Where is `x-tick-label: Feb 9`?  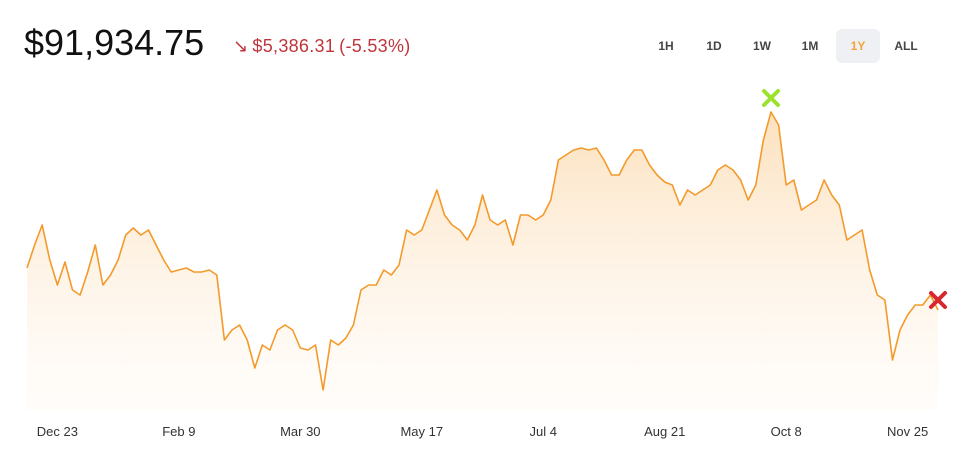 x-tick-label: Feb 9 is located at coordinates (178, 431).